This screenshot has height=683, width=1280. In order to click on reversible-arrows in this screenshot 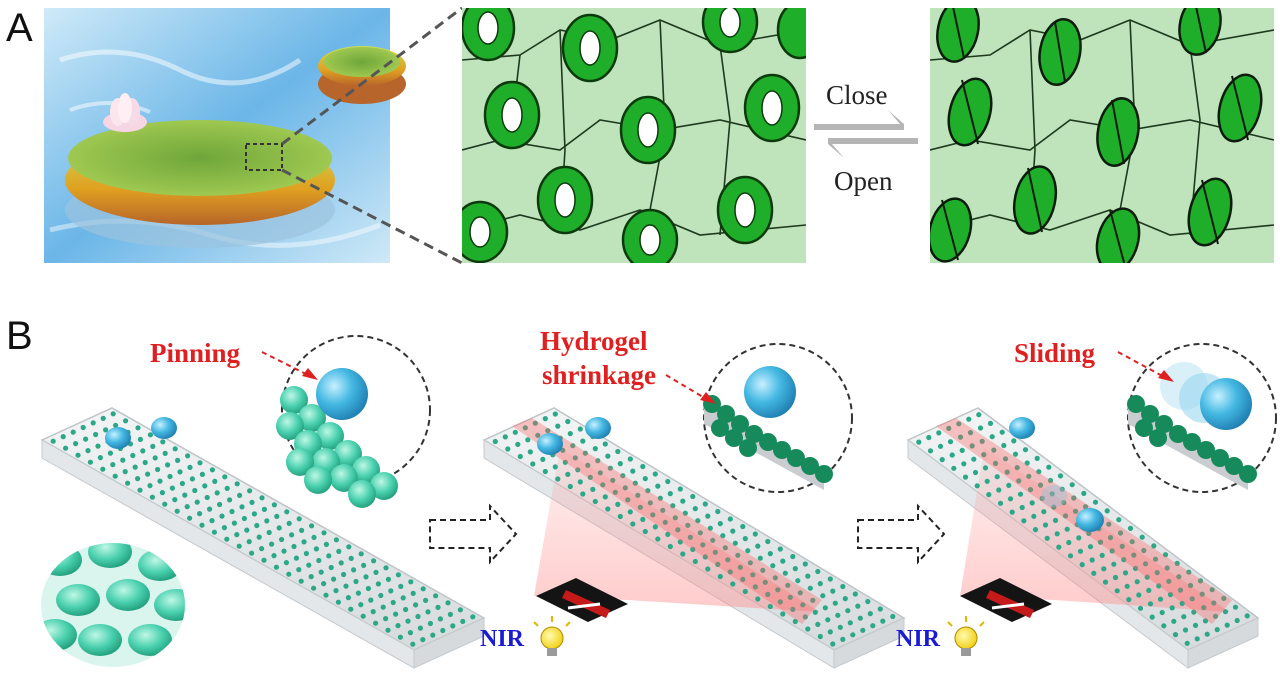, I will do `click(866, 134)`.